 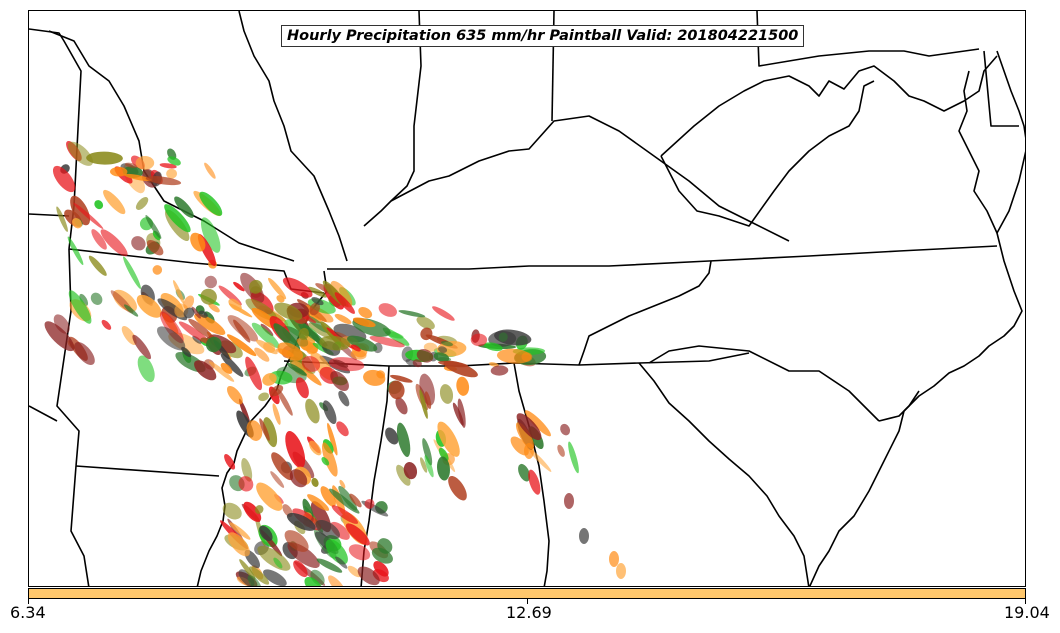 I want to click on boundary-missouri-east, so click(x=171, y=146).